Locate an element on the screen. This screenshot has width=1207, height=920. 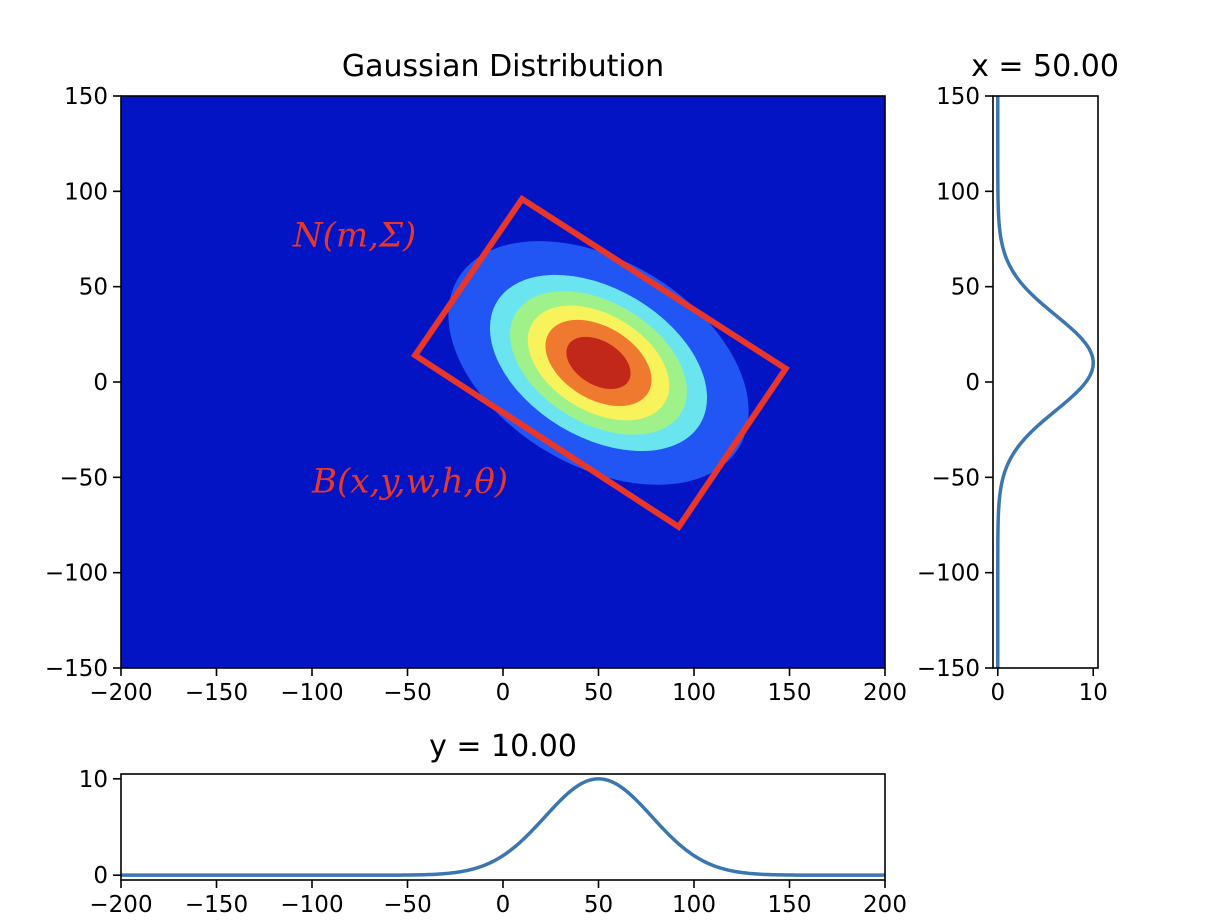
main-y-axis: −150 −100 −50 0 50 100 150 is located at coordinates (83, 383).